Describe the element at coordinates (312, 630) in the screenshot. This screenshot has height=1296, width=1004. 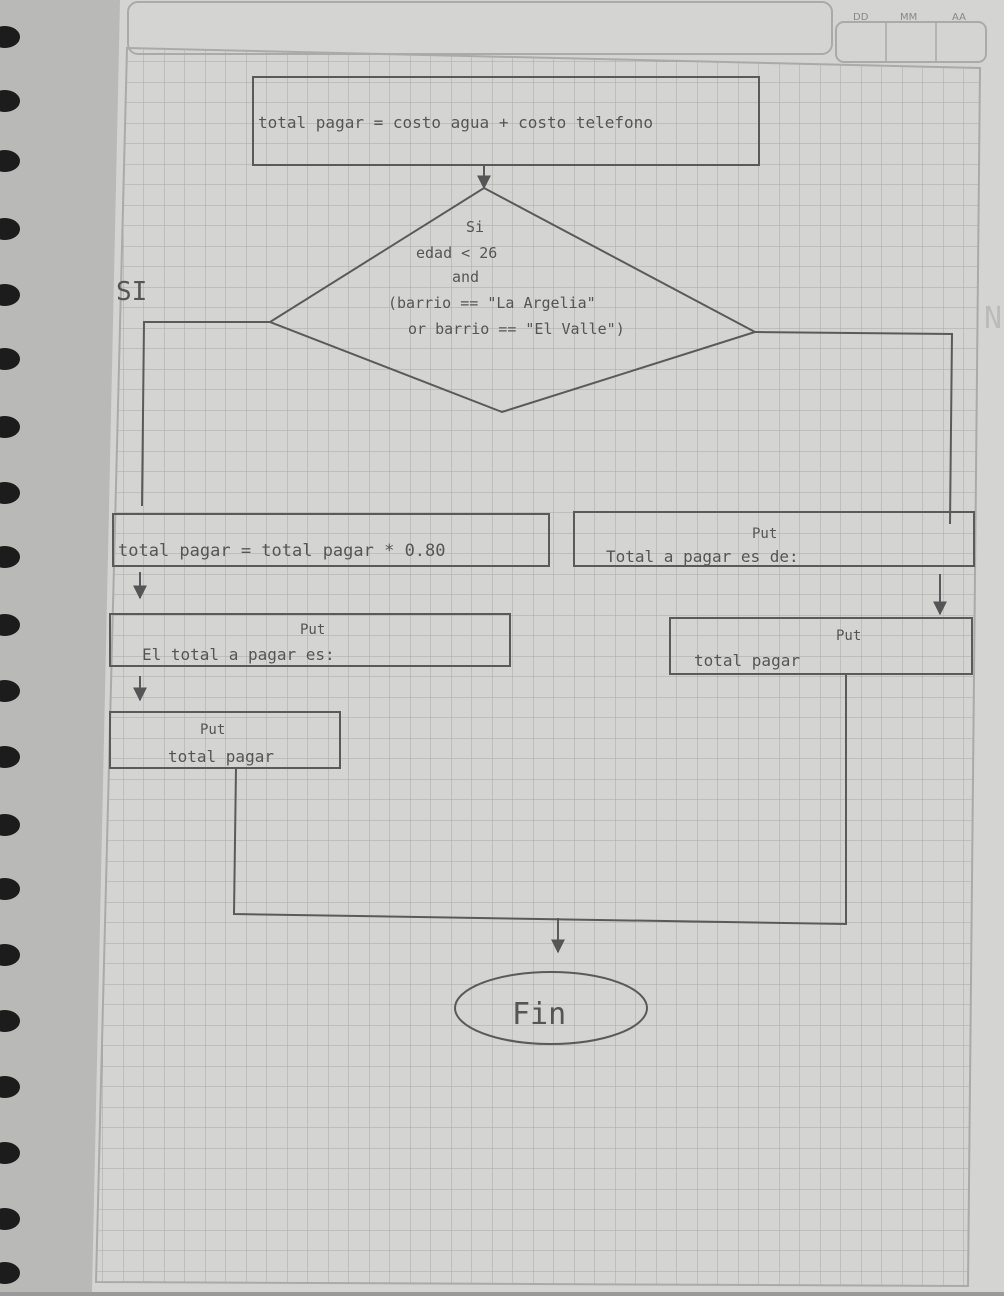
I see `left-put1-keyword: Put` at that location.